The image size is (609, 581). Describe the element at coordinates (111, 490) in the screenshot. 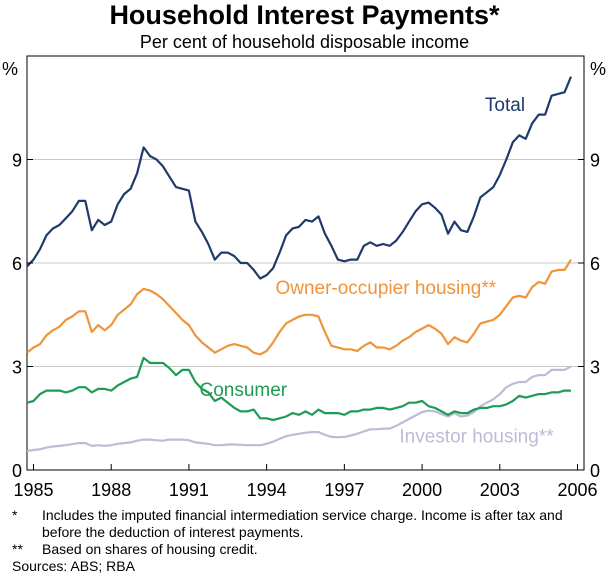

I see `x-tick-label: 1988` at that location.